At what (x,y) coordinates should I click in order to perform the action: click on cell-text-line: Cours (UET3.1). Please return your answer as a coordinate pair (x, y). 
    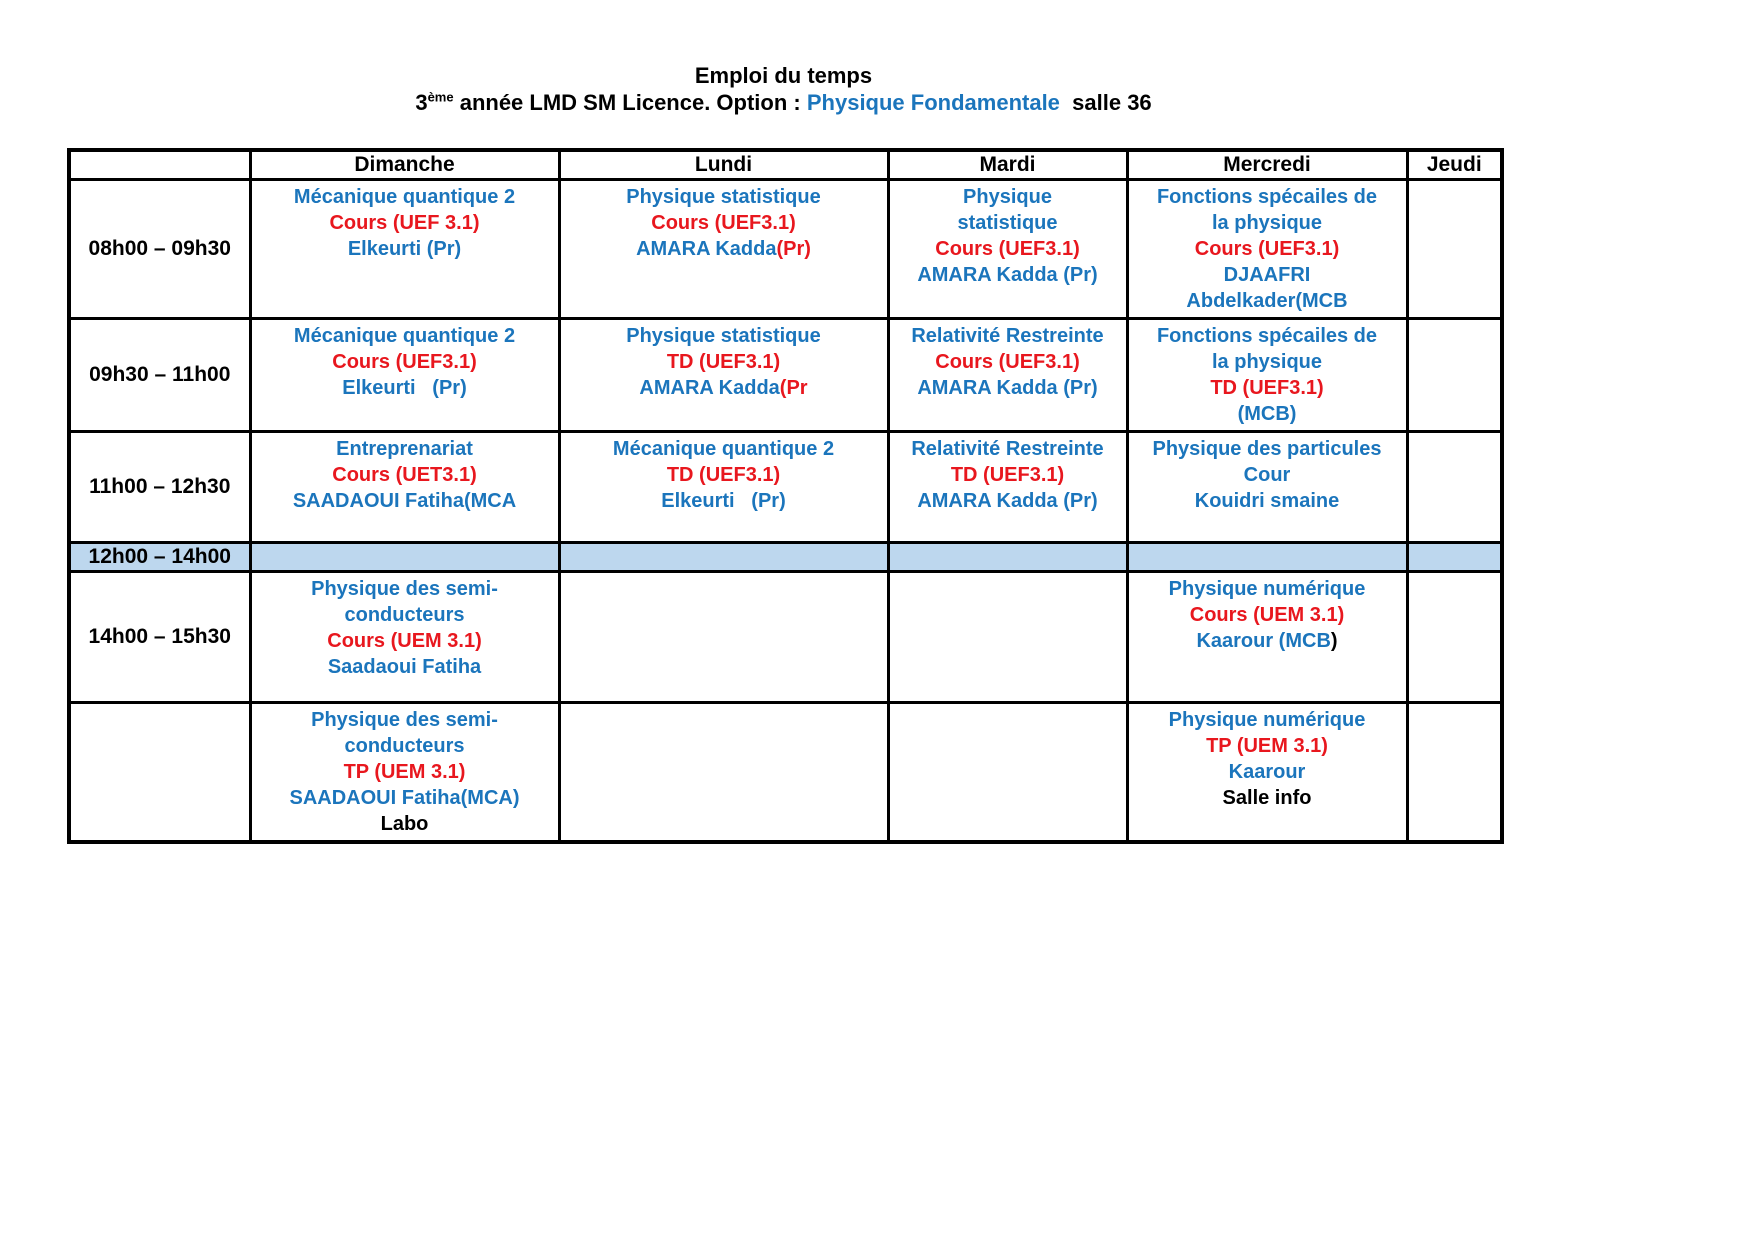
    Looking at the image, I should click on (405, 475).